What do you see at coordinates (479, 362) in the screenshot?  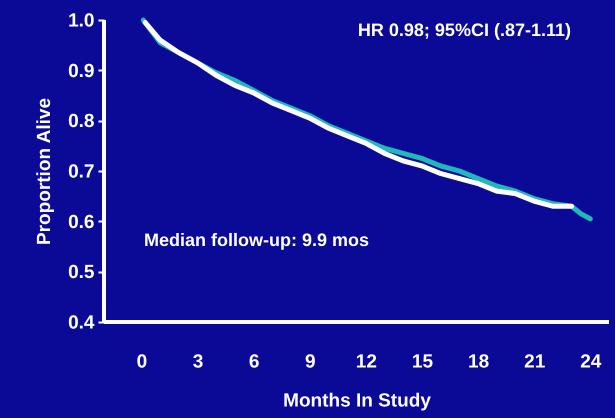 I see `x-tick-label: 18` at bounding box center [479, 362].